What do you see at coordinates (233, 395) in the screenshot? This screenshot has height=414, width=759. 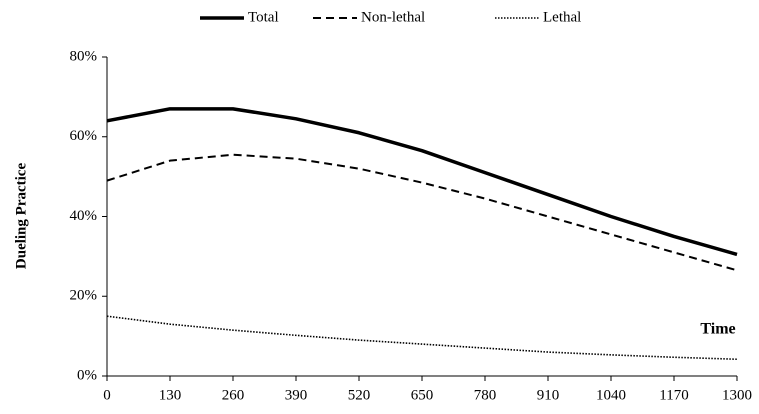 I see `x-tick-label: 260` at bounding box center [233, 395].